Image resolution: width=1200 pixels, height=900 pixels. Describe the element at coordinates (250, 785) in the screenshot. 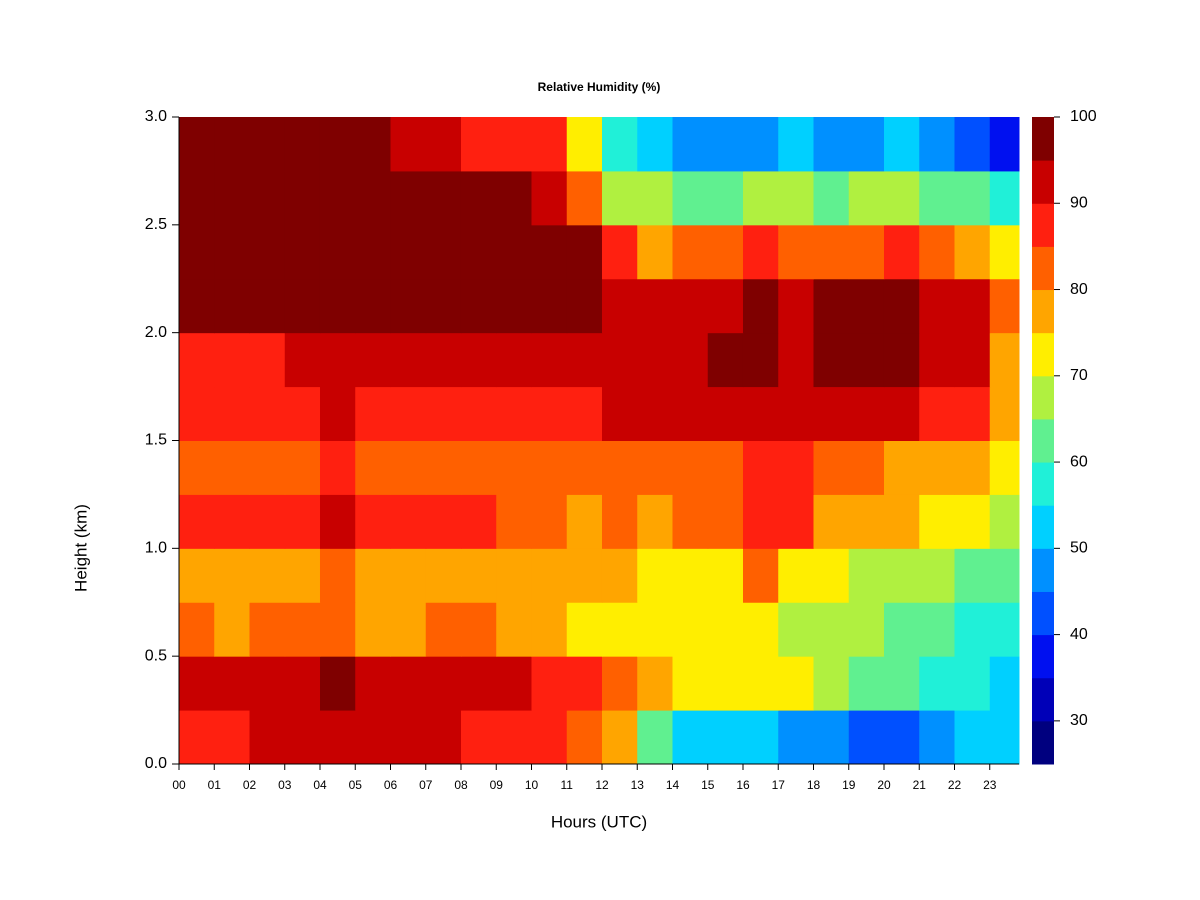

I see `x-tick-label: 02` at that location.